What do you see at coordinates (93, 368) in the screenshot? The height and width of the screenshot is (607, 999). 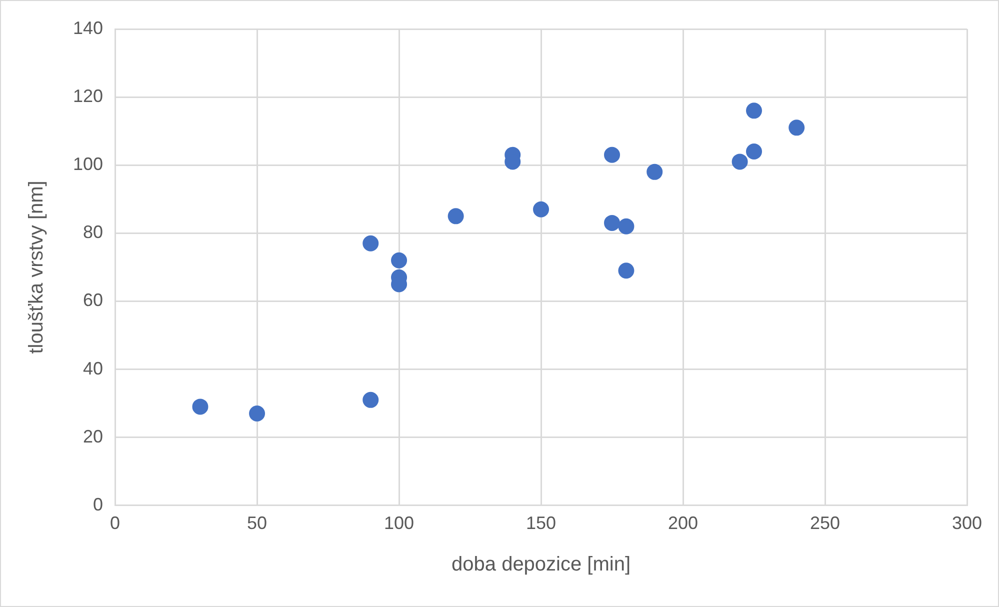 I see `y-tick-label: 40` at bounding box center [93, 368].